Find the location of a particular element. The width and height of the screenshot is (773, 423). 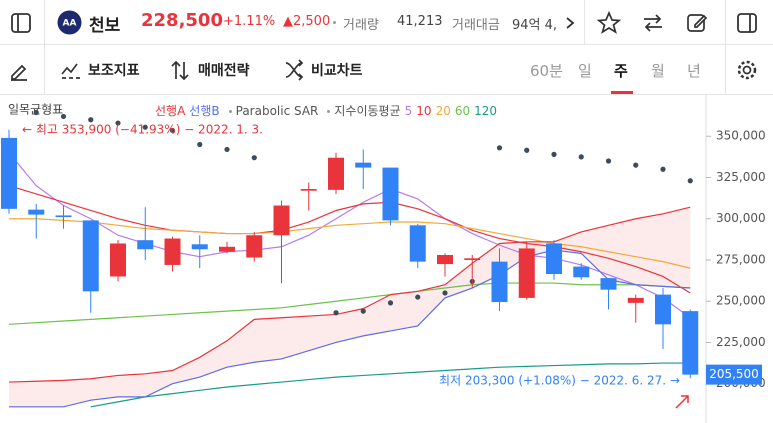

period-tab: 월 is located at coordinates (658, 71).